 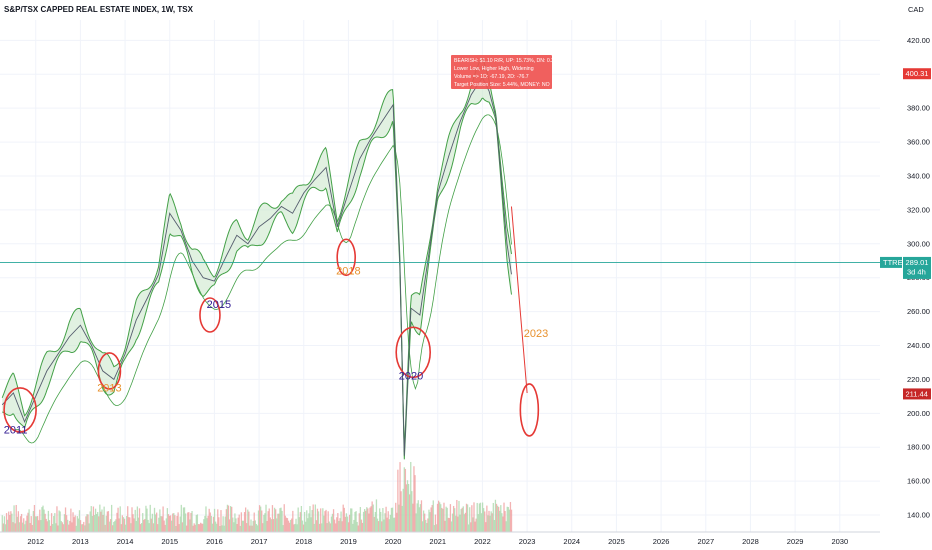 I want to click on top-price-marker: 400.31, so click(x=917, y=74).